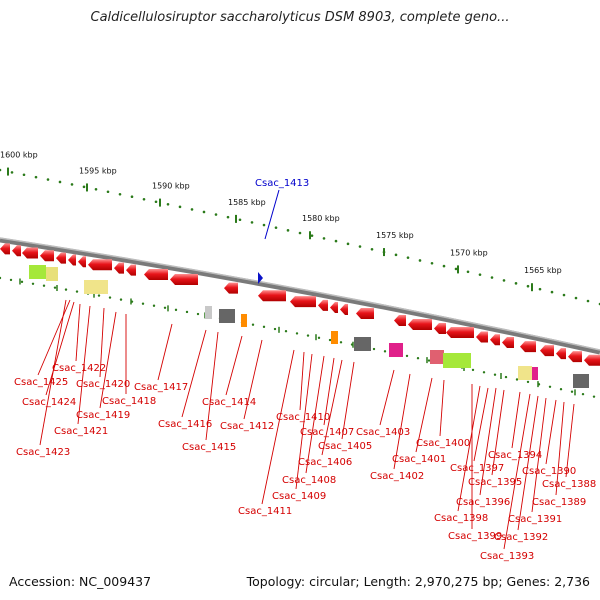  What do you see at coordinates (81, 431) in the screenshot?
I see `gene-label: Csac_1421` at bounding box center [81, 431].